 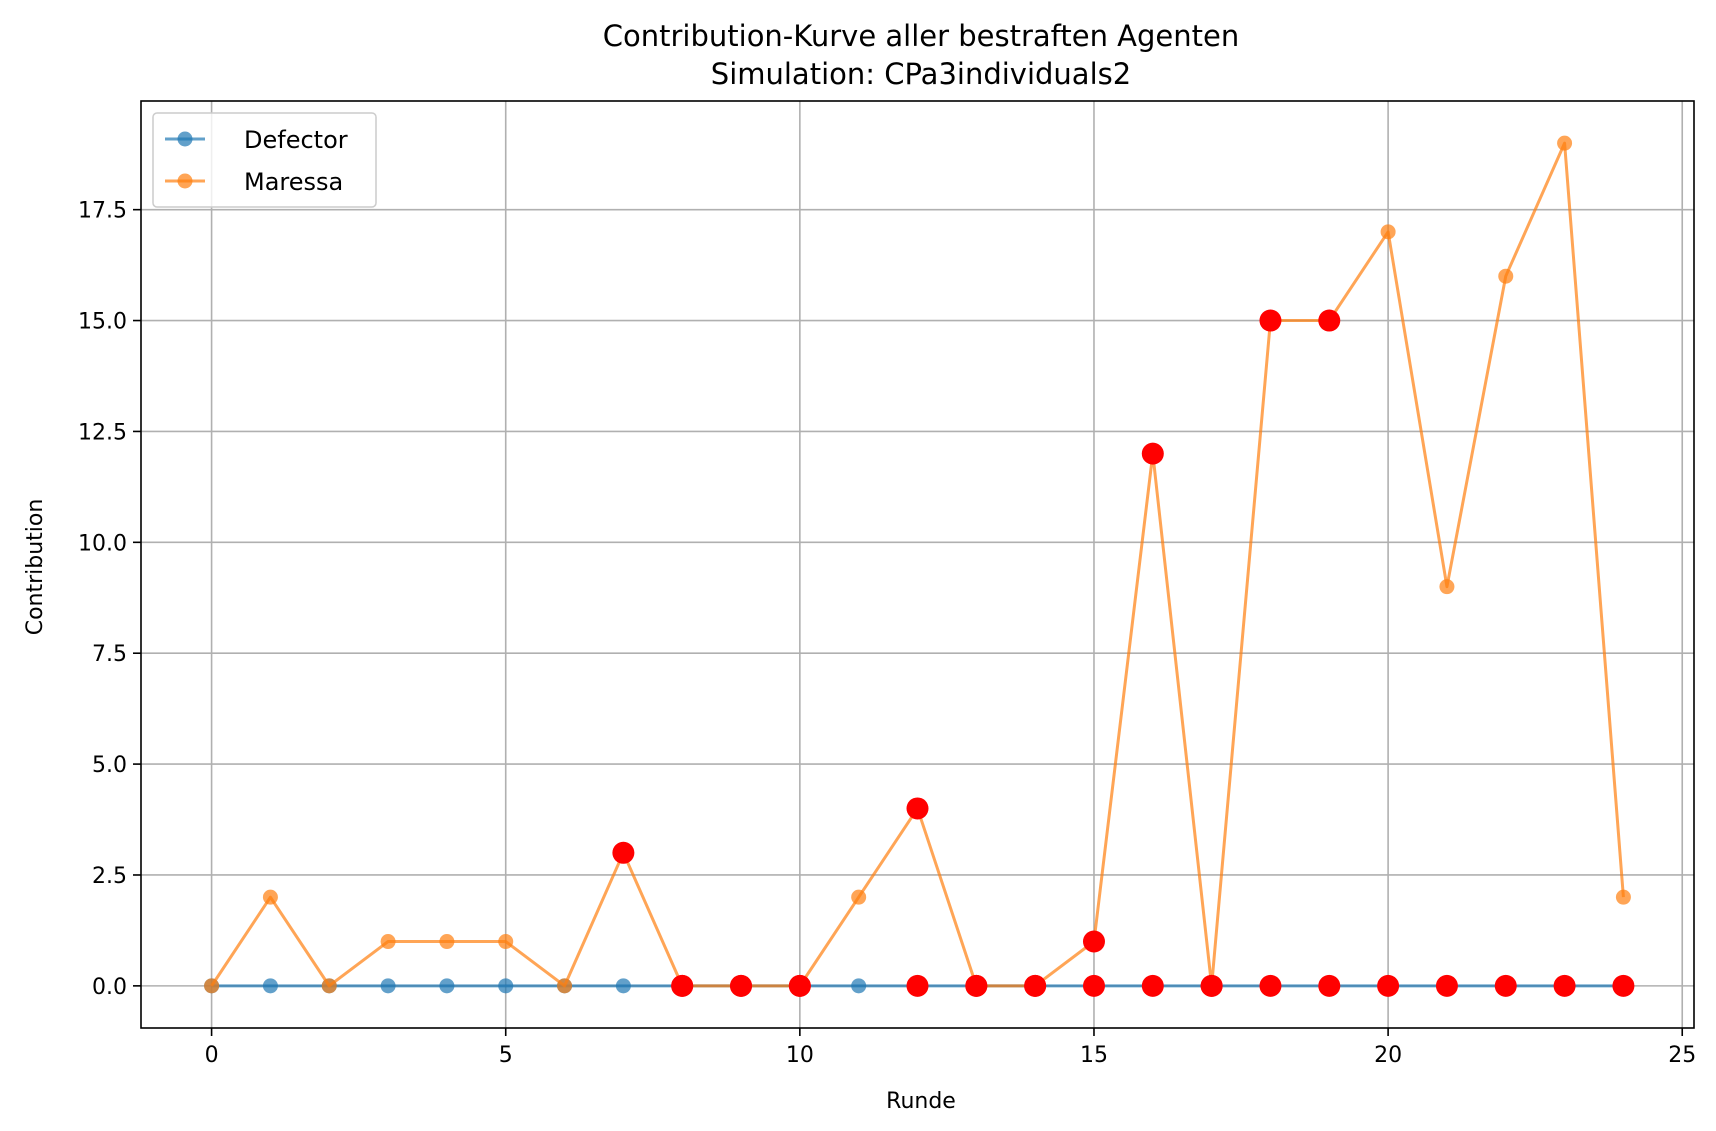 What do you see at coordinates (102, 322) in the screenshot?
I see `y-tick-label: 15.0` at bounding box center [102, 322].